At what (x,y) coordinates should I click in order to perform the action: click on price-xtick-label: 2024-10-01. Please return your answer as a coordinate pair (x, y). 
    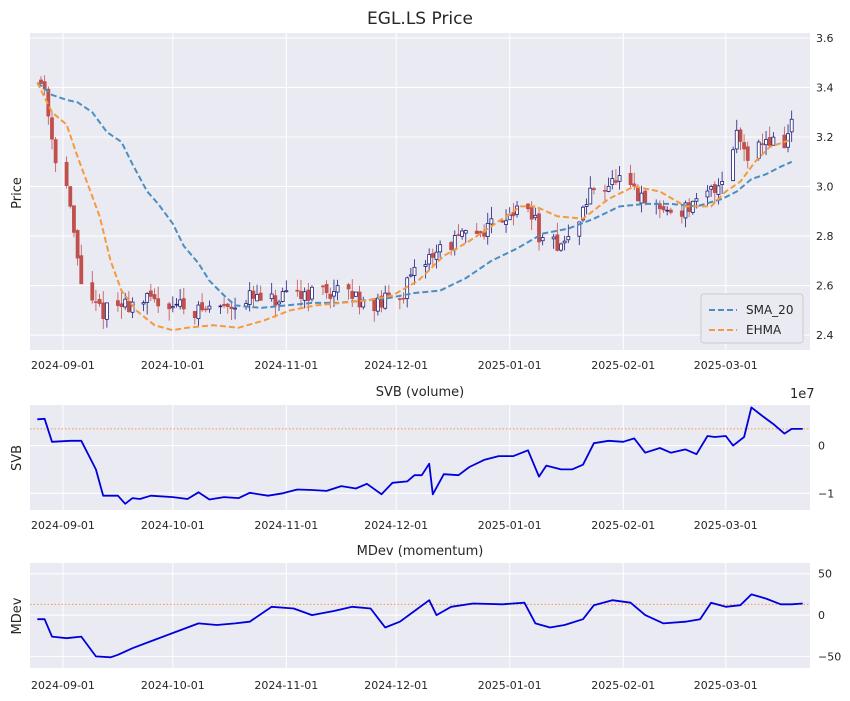
    Looking at the image, I should click on (173, 365).